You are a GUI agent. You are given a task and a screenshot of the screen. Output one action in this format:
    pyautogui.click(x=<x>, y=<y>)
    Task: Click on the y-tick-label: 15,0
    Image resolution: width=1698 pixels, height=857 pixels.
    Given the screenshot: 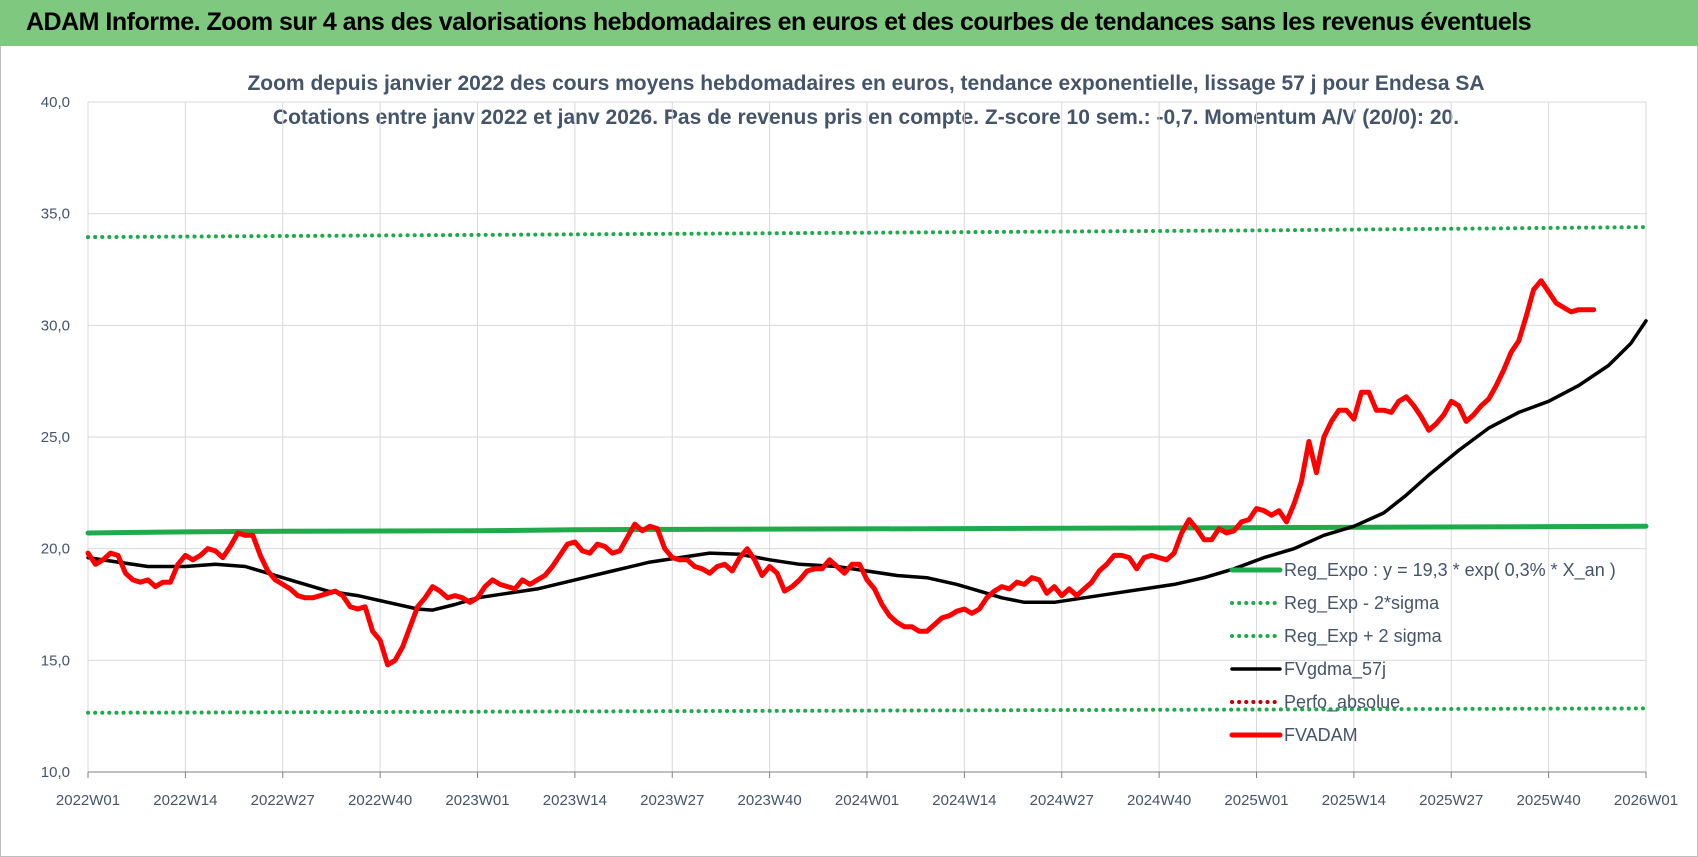 What is the action you would take?
    pyautogui.click(x=55, y=660)
    